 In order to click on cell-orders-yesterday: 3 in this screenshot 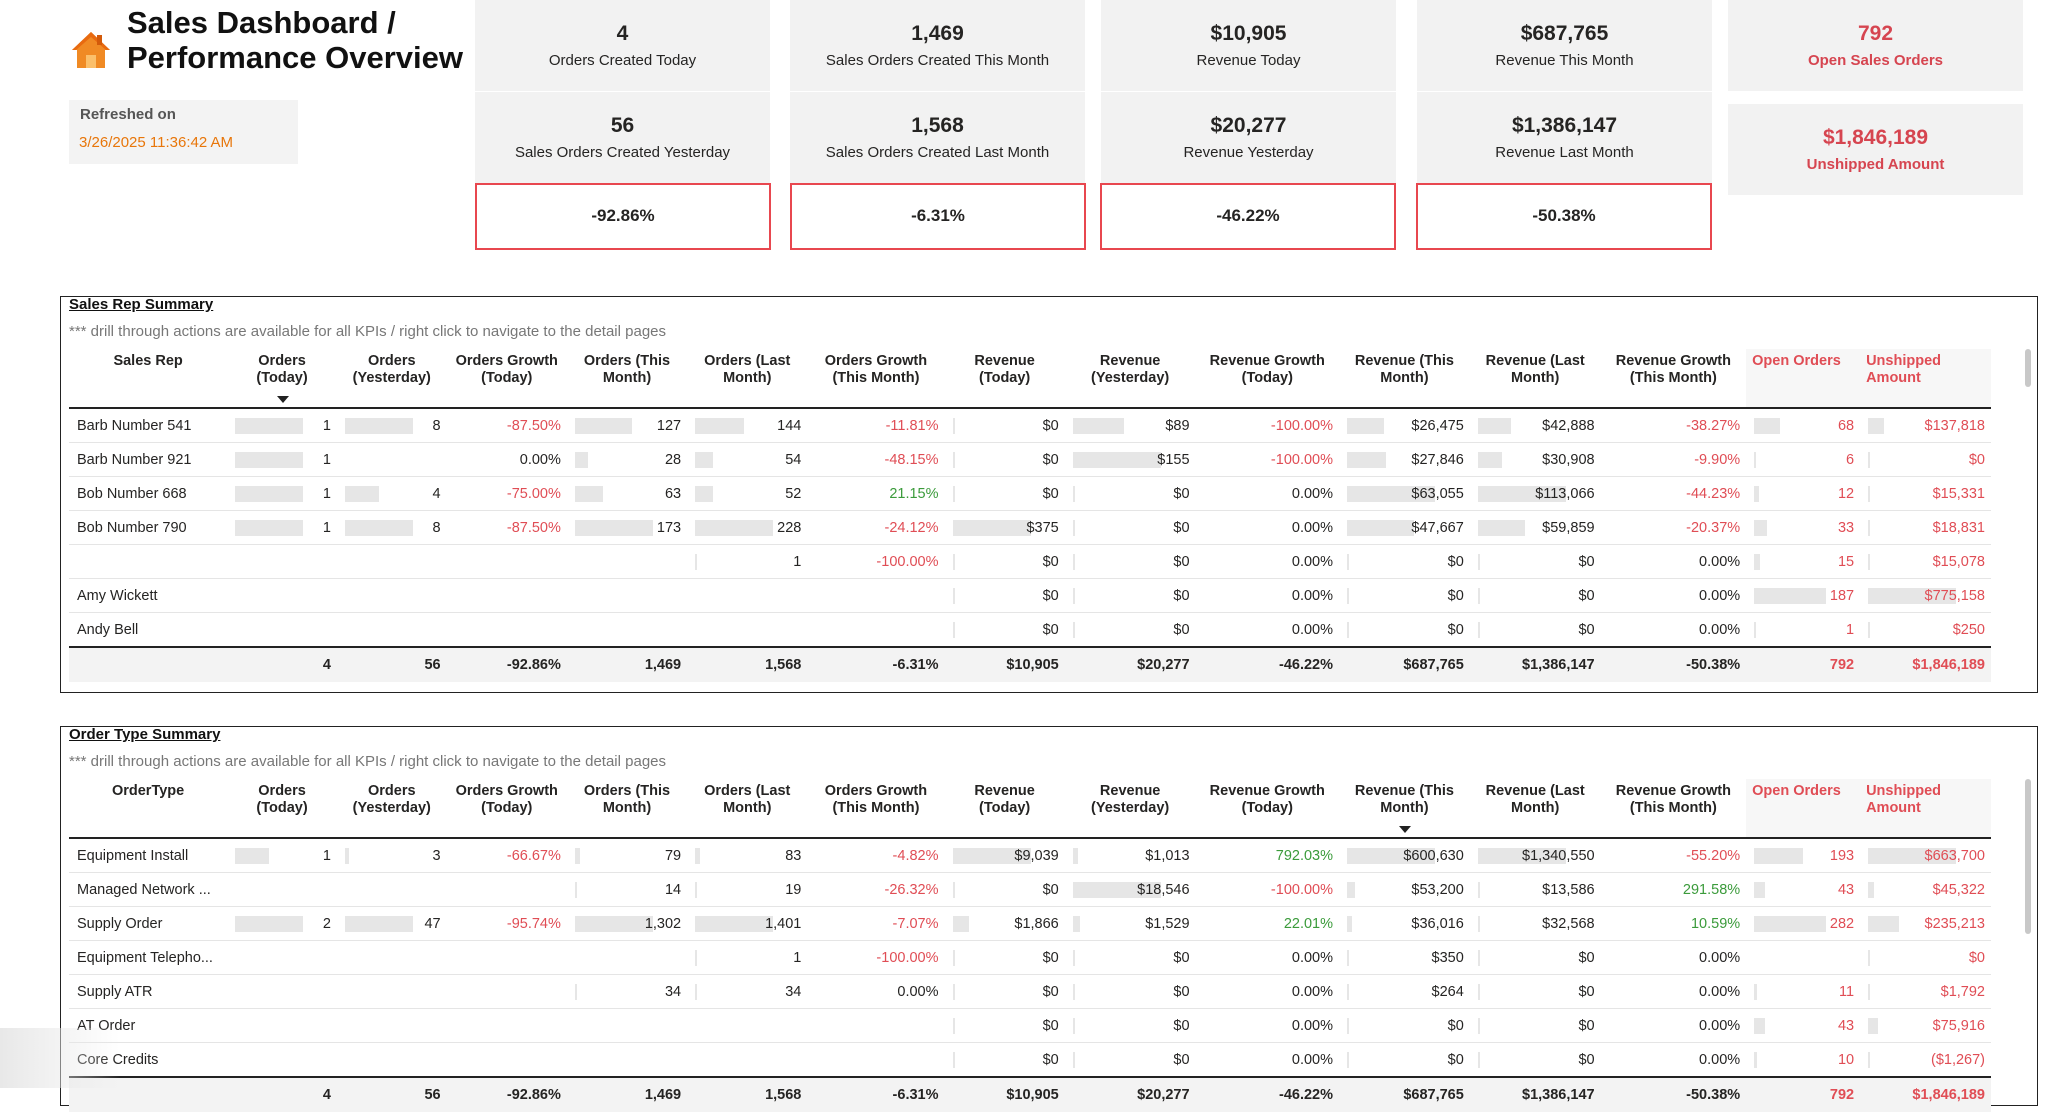, I will do `click(391, 855)`.